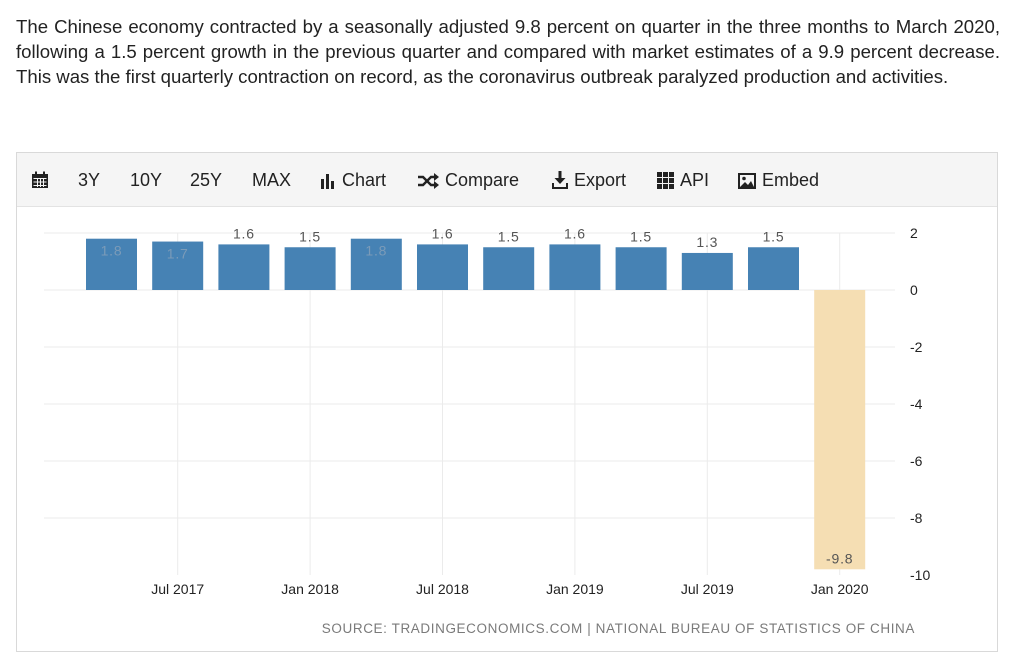  What do you see at coordinates (560, 180) in the screenshot?
I see `download-icon` at bounding box center [560, 180].